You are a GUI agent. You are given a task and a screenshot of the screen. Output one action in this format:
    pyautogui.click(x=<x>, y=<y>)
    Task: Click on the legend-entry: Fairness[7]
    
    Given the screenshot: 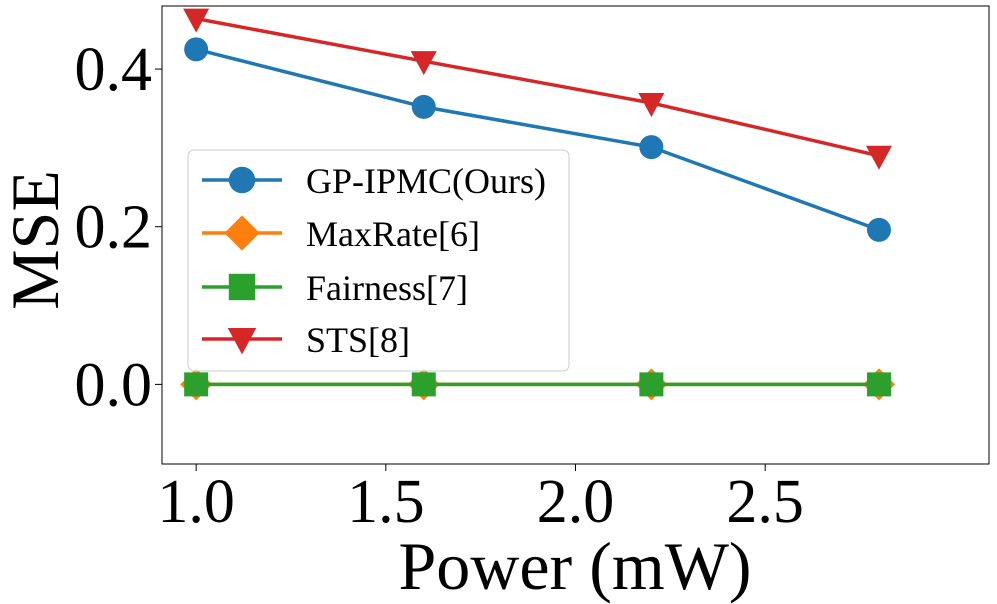 What is the action you would take?
    pyautogui.click(x=335, y=288)
    